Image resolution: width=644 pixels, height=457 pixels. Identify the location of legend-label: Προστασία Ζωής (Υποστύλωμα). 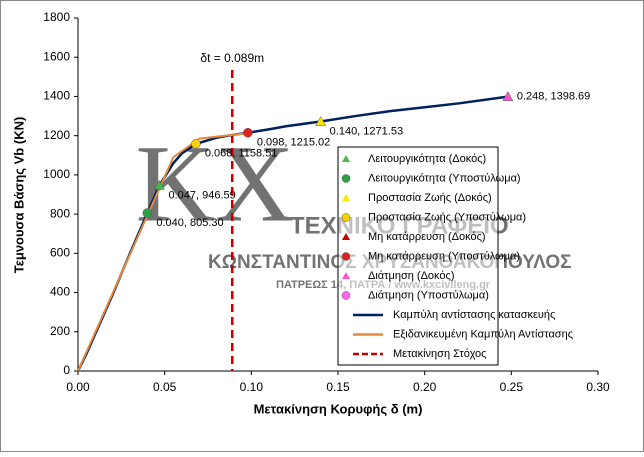
(447, 217).